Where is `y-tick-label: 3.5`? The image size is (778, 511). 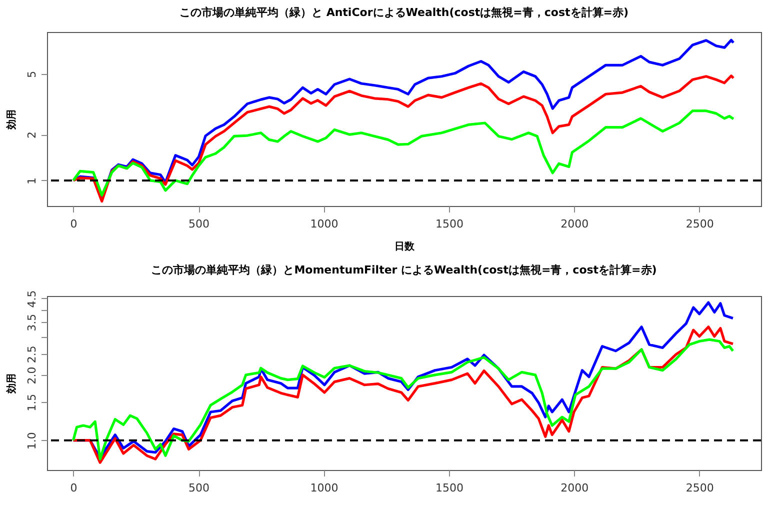
y-tick-label: 3.5 is located at coordinates (32, 323).